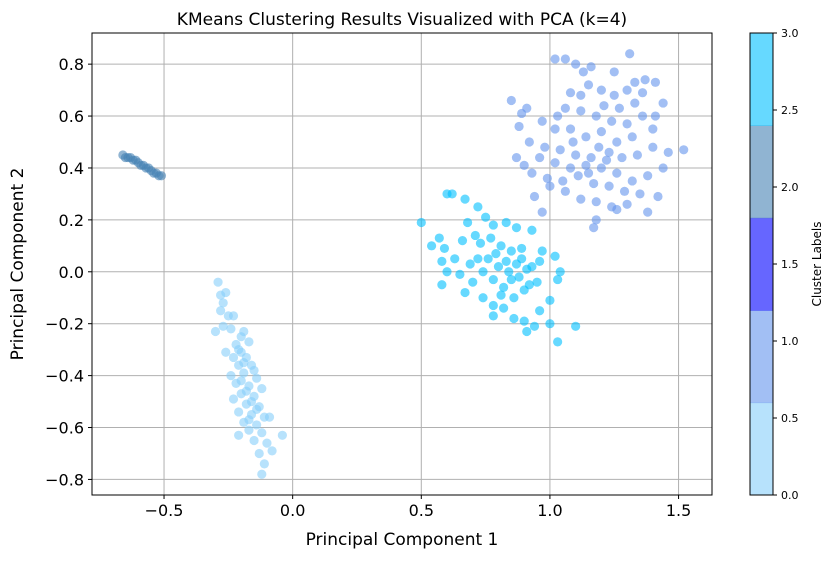 The height and width of the screenshot is (562, 834). What do you see at coordinates (790, 187) in the screenshot?
I see `colorbar-tick-label: 2.0` at bounding box center [790, 187].